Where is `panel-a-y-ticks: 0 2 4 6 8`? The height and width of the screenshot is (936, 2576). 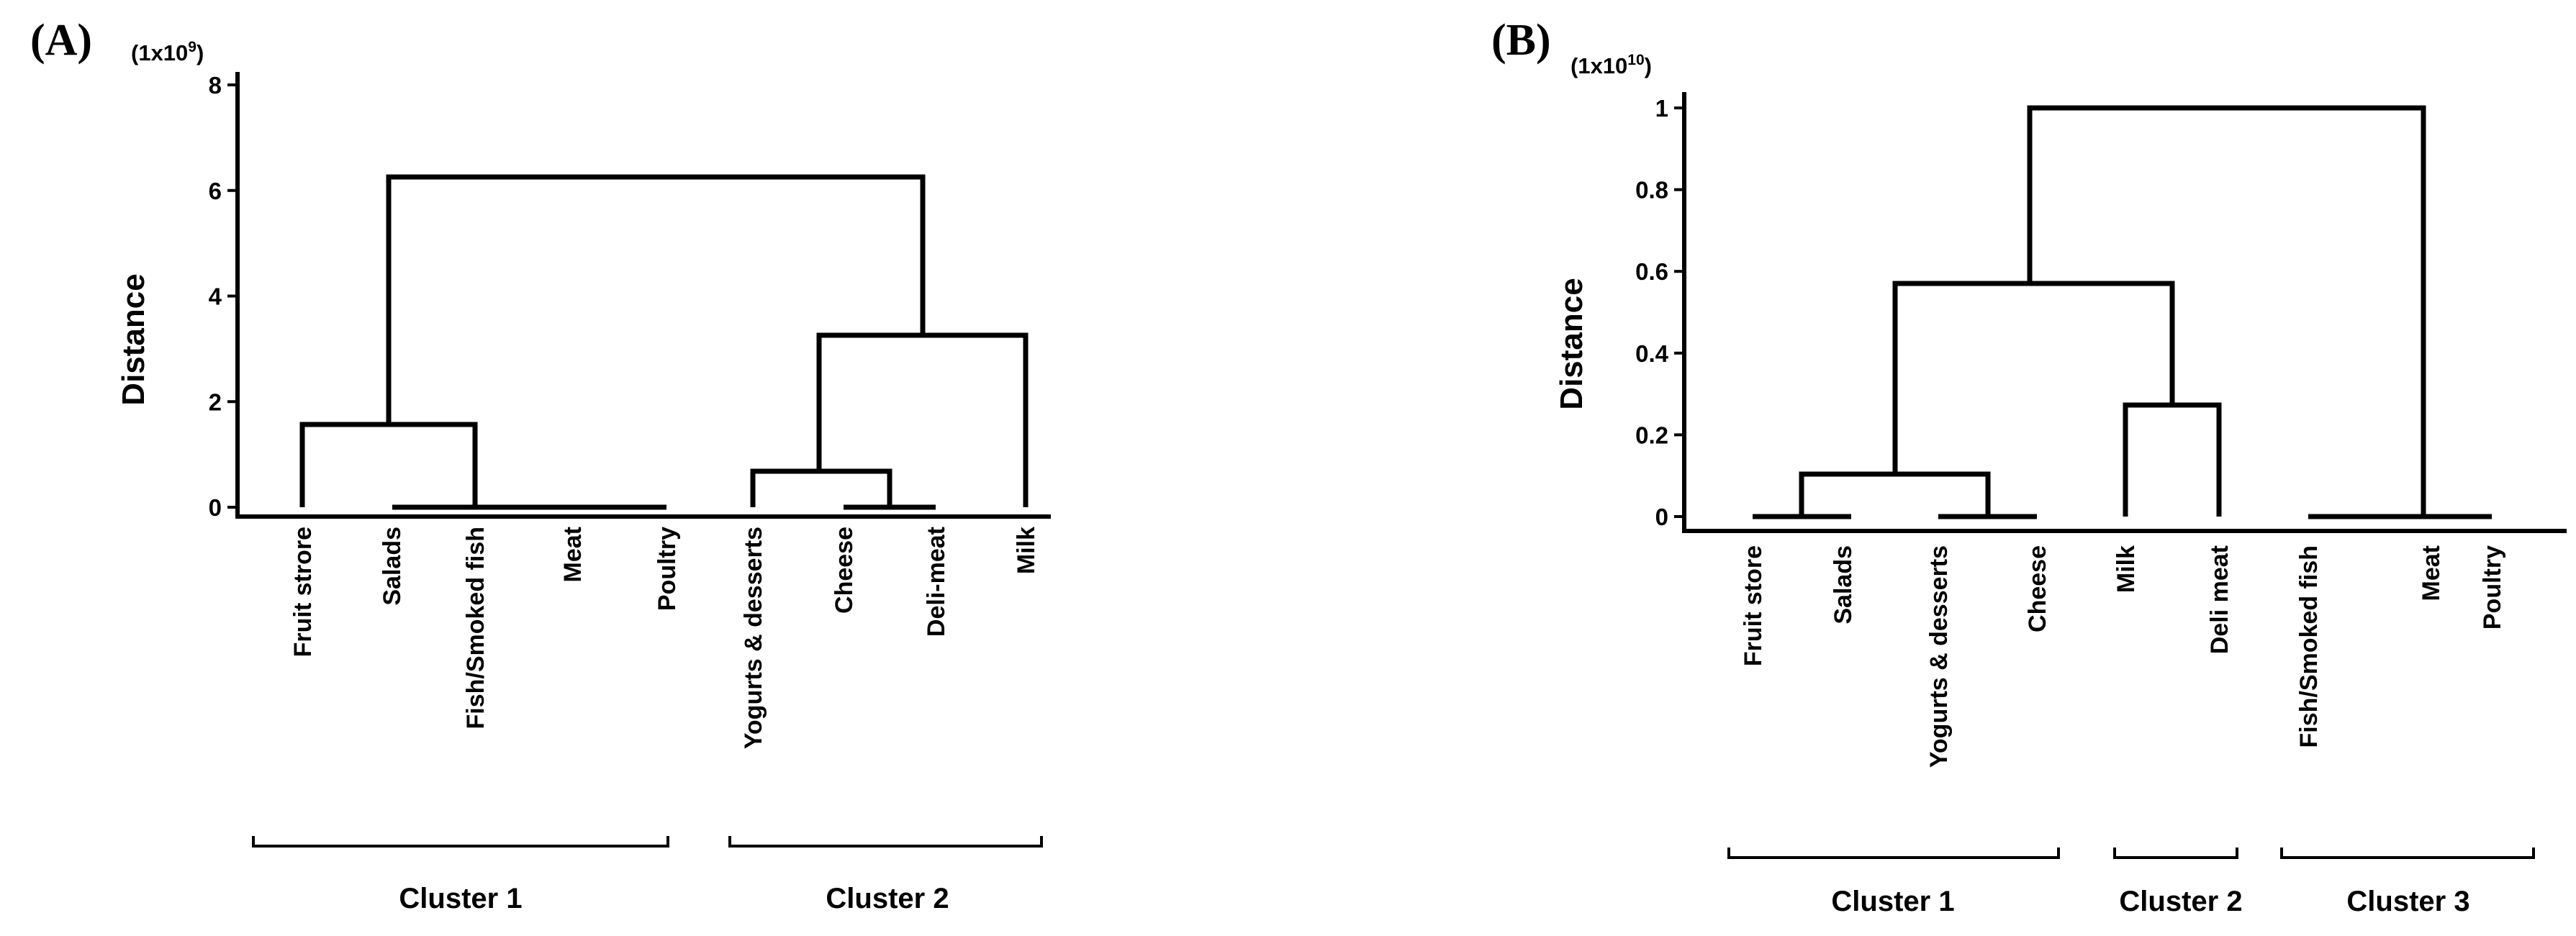 panel-a-y-ticks: 0 2 4 6 8 is located at coordinates (224, 296).